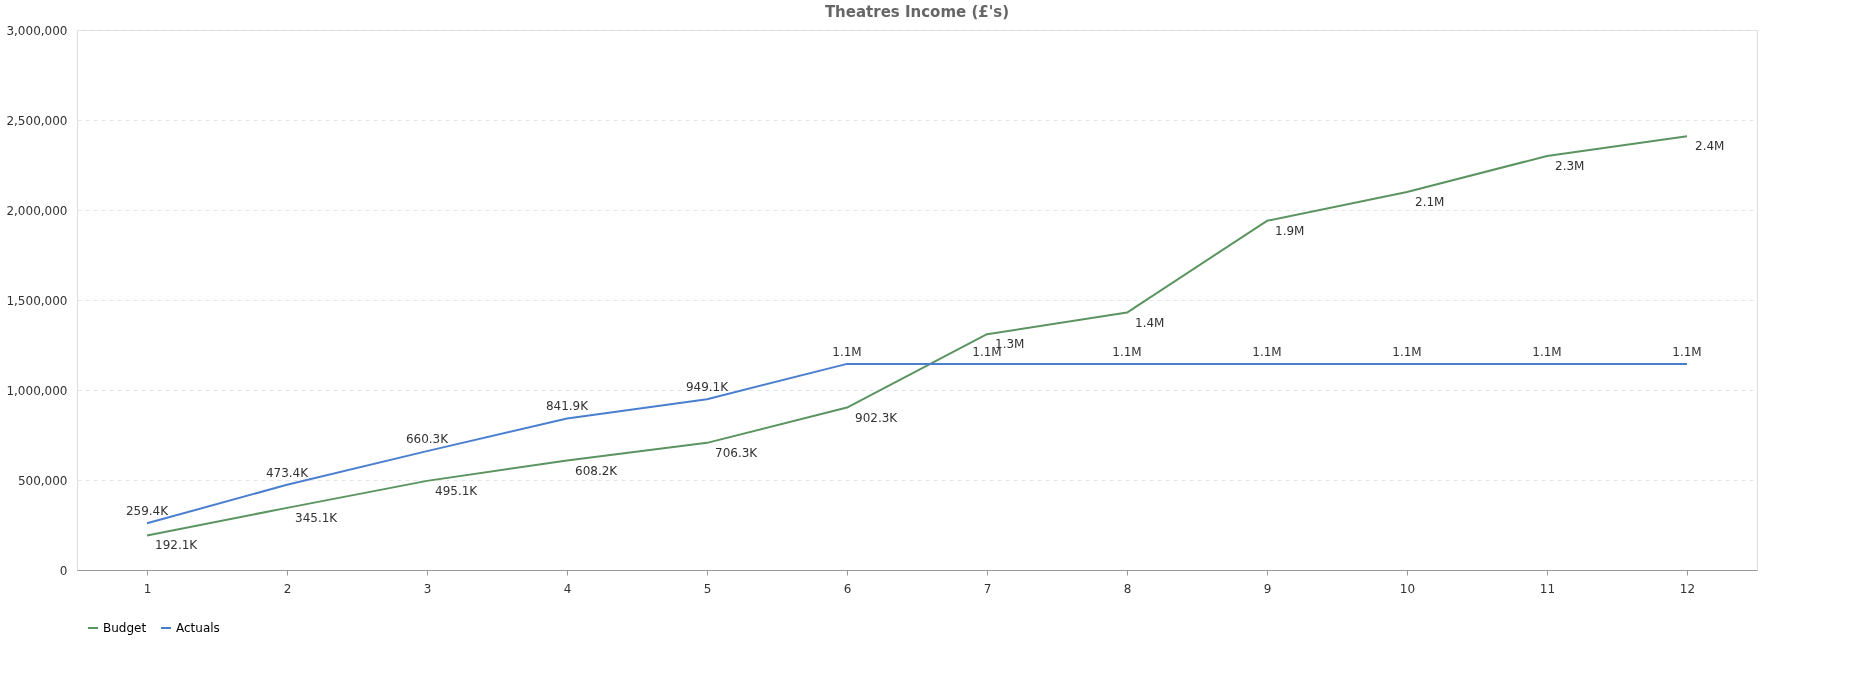 The height and width of the screenshot is (699, 1865). What do you see at coordinates (177, 545) in the screenshot?
I see `data-label: 192.1K` at bounding box center [177, 545].